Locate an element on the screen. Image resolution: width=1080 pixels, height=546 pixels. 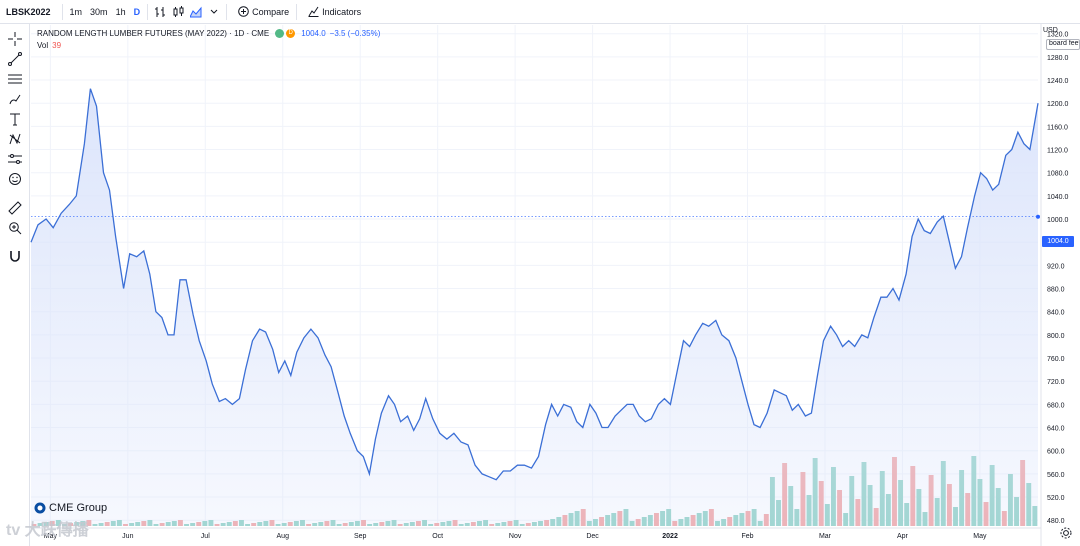
crosshair-icon is located at coordinates (15, 39).